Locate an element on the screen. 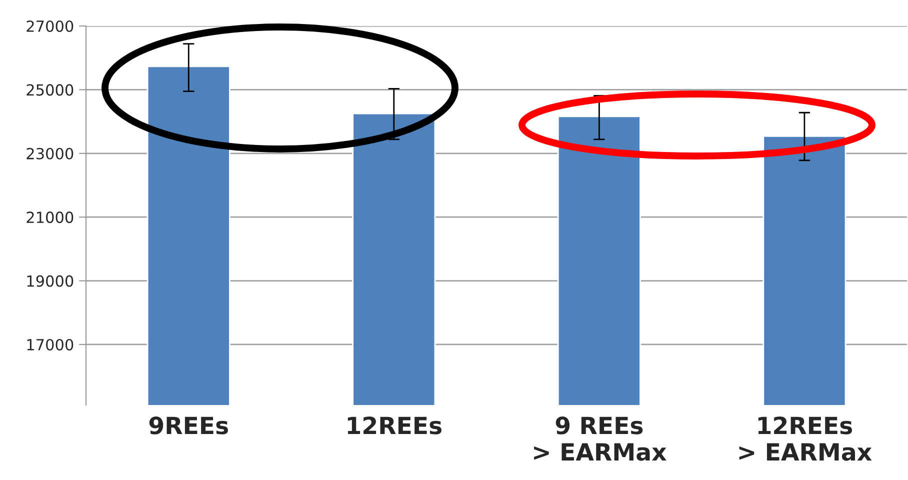 This screenshot has width=908, height=480. y-tick-label: 19000 is located at coordinates (50, 281).